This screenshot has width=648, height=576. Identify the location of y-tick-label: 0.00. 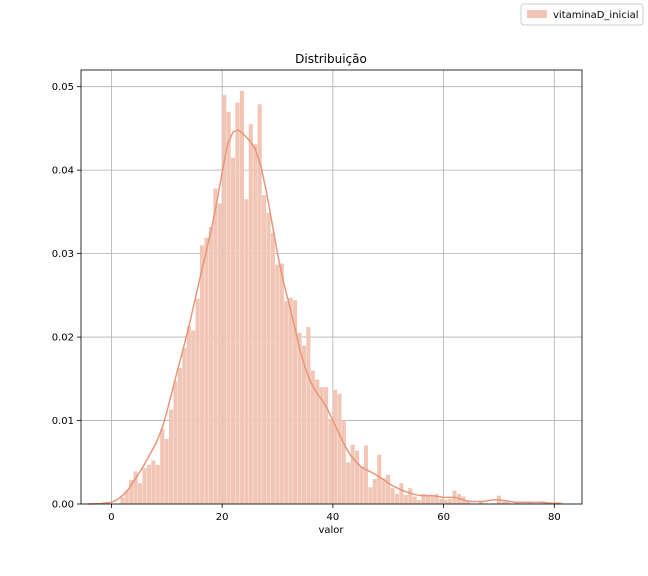
(63, 505).